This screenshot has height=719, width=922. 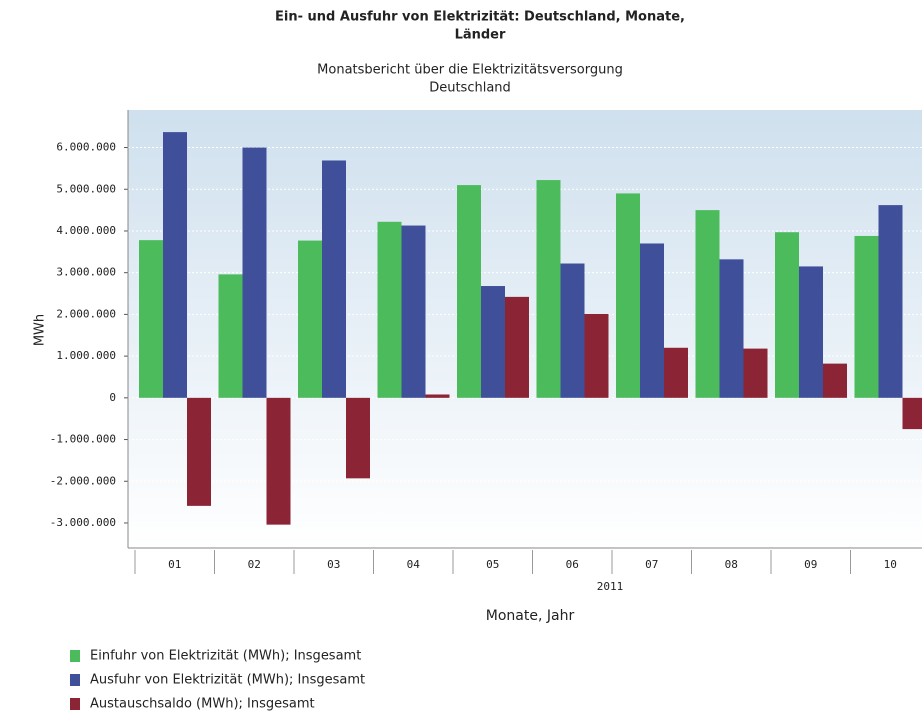 What do you see at coordinates (572, 564) in the screenshot?
I see `x-tick-label: 06` at bounding box center [572, 564].